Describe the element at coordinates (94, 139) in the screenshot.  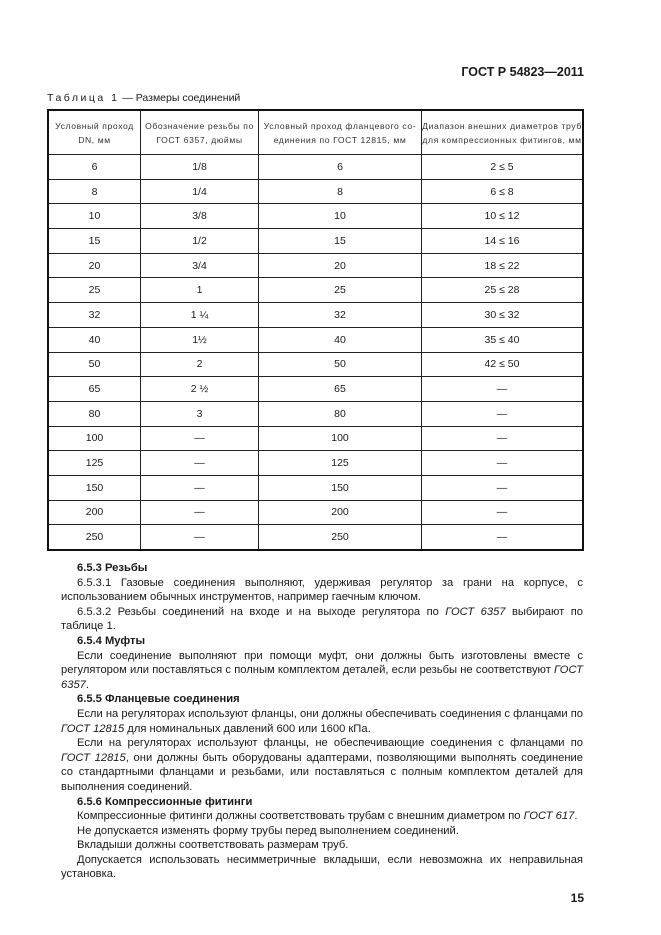
I see `column-header-line: DN, мм` at that location.